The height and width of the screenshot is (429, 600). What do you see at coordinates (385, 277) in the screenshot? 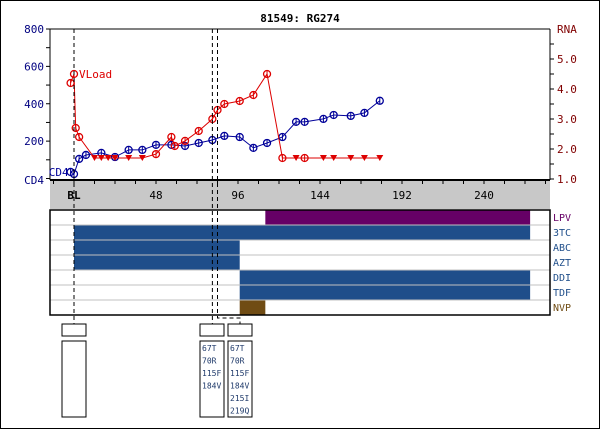
I see `drug-bar-ddi` at bounding box center [385, 277].